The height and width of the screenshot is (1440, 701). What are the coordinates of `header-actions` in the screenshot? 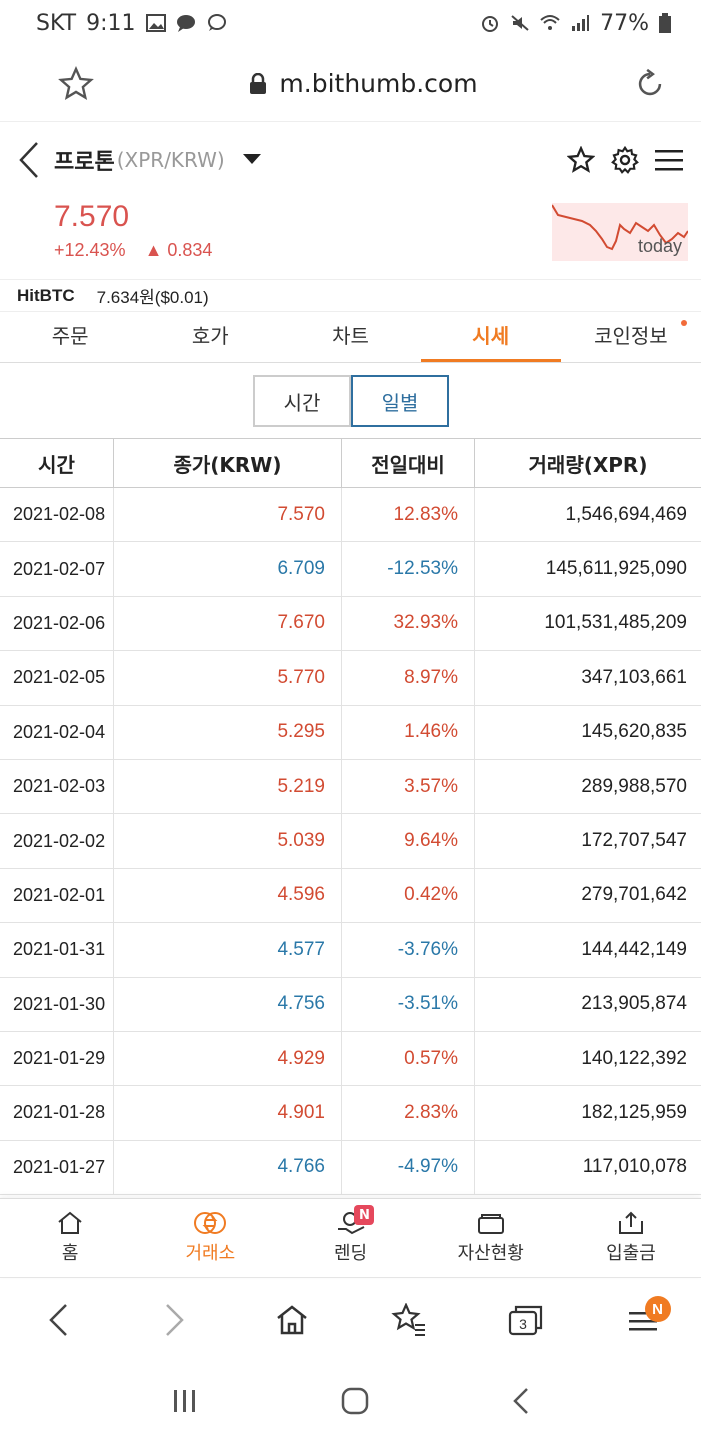 It's located at (625, 160).